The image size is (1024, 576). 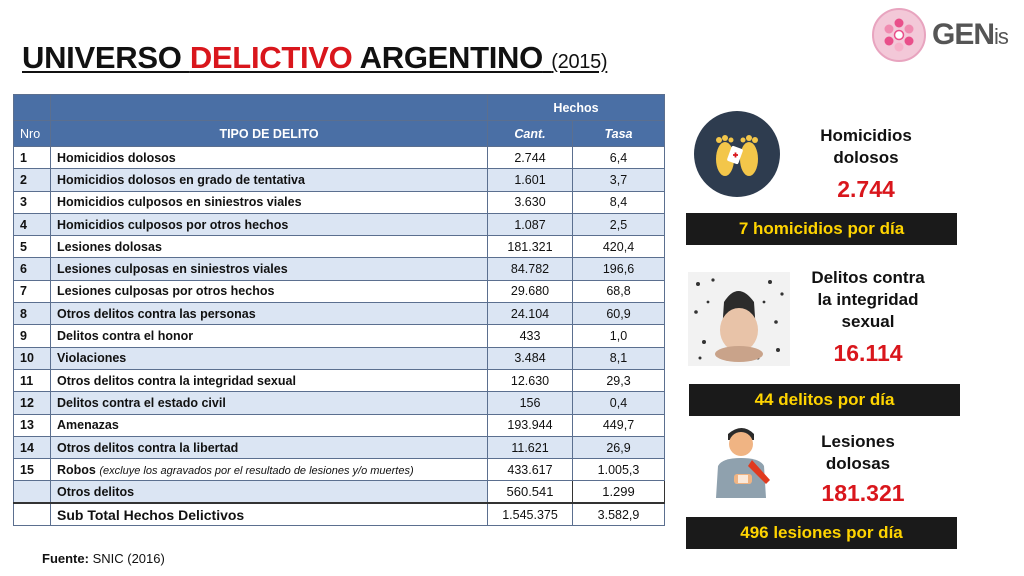 I want to click on row-tipo-text: Amenazas, so click(x=88, y=425).